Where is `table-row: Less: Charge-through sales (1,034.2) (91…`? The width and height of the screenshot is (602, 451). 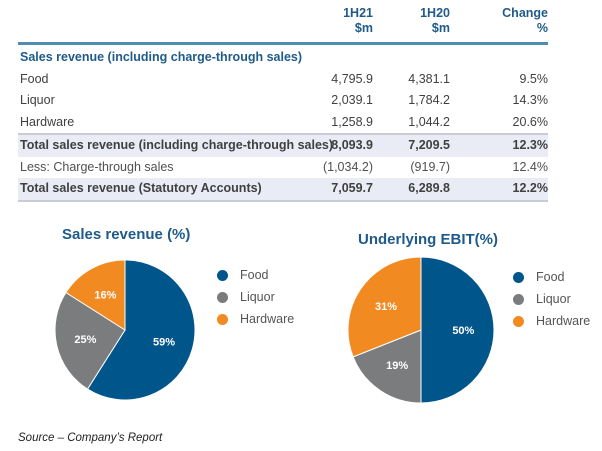
table-row: Less: Charge-through sales (1,034.2) (91… is located at coordinates (283, 168).